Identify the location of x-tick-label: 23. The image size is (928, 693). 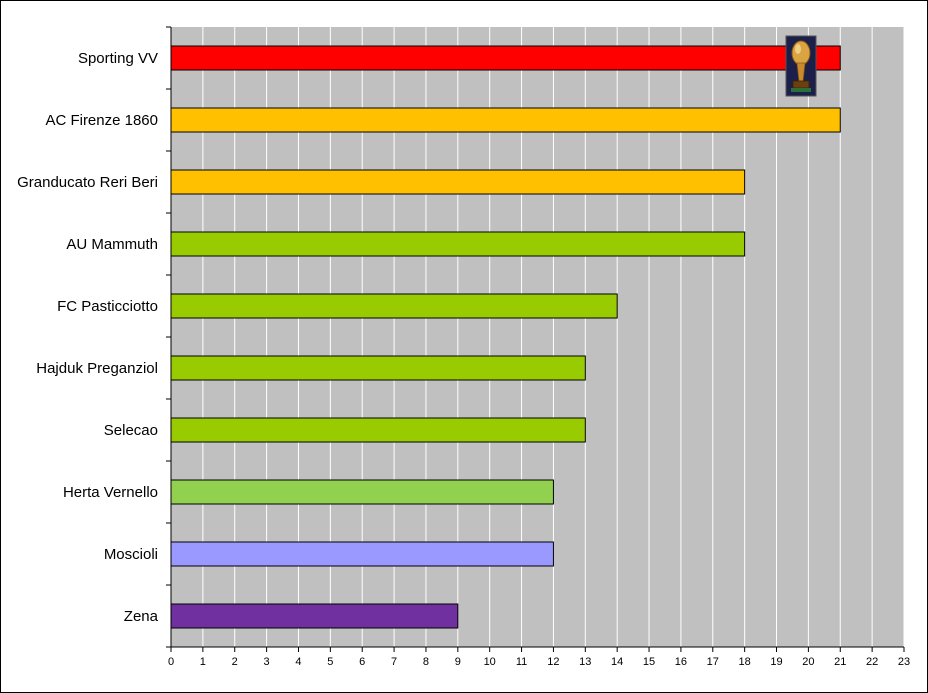
(904, 662).